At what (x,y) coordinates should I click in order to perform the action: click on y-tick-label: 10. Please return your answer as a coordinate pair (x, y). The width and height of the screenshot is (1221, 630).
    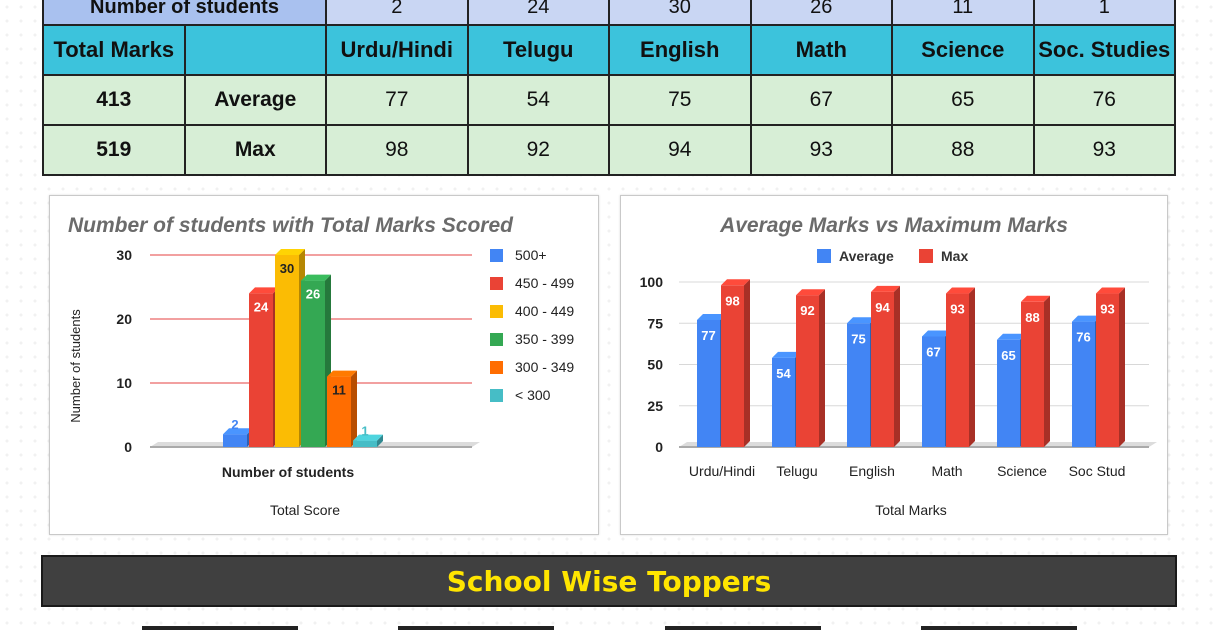
    Looking at the image, I should click on (124, 383).